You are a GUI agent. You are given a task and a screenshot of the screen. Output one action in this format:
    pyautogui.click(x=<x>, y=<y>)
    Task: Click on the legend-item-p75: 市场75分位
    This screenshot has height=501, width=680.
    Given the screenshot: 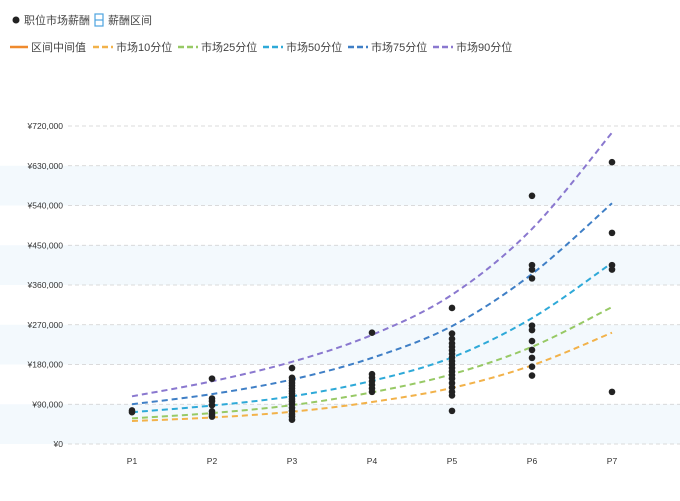 What is the action you would take?
    pyautogui.click(x=387, y=47)
    